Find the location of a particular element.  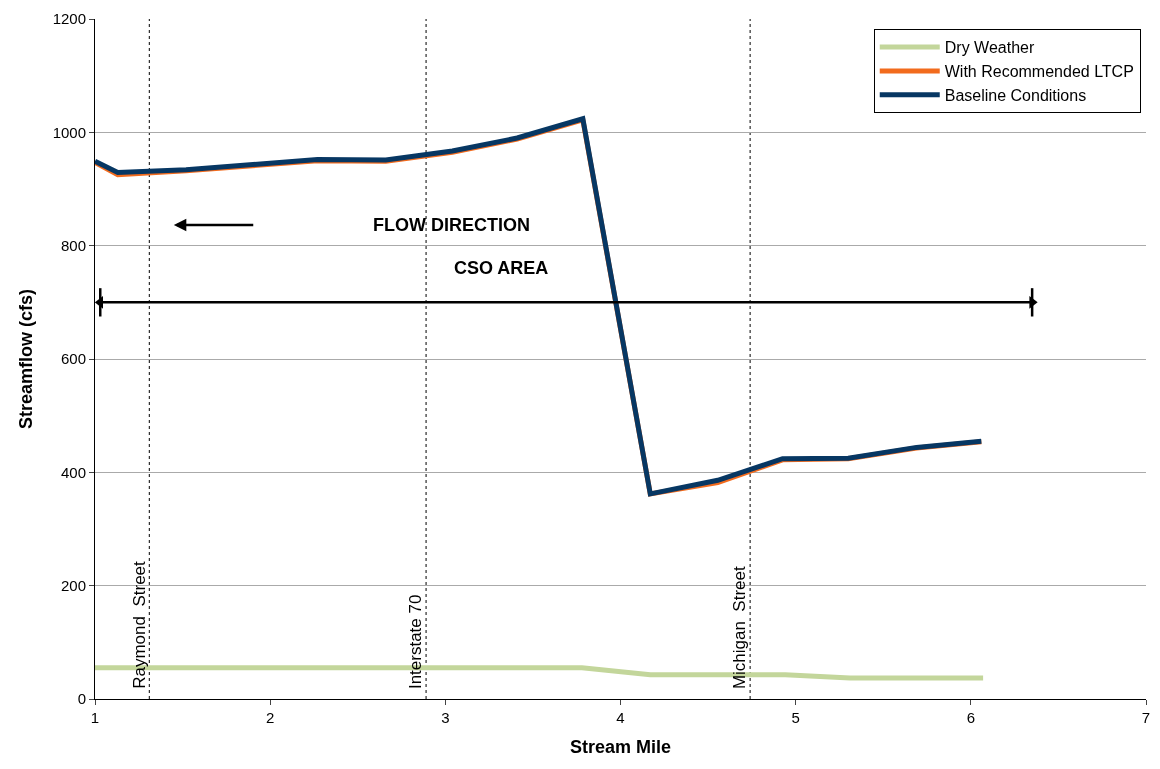

x-tick-label: 7 is located at coordinates (1146, 717).